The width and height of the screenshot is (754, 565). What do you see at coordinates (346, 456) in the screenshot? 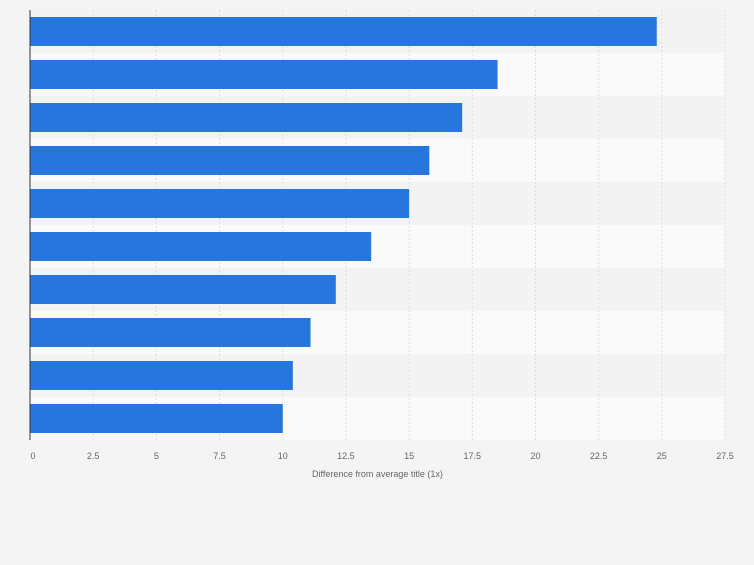
I see `x-tick-label: 12.5` at bounding box center [346, 456].